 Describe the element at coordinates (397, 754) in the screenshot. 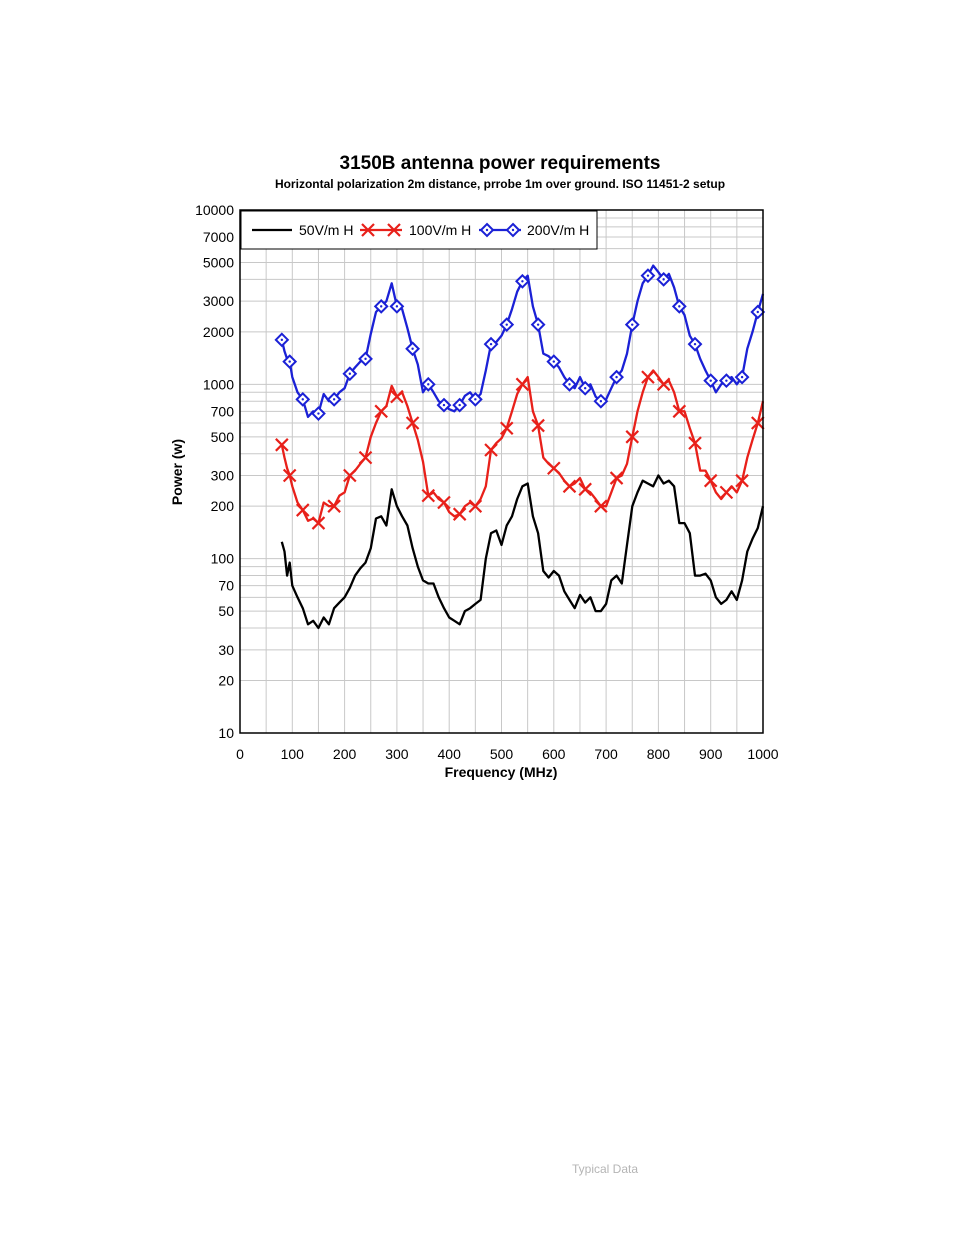

I see `x-tick-label: 300` at that location.